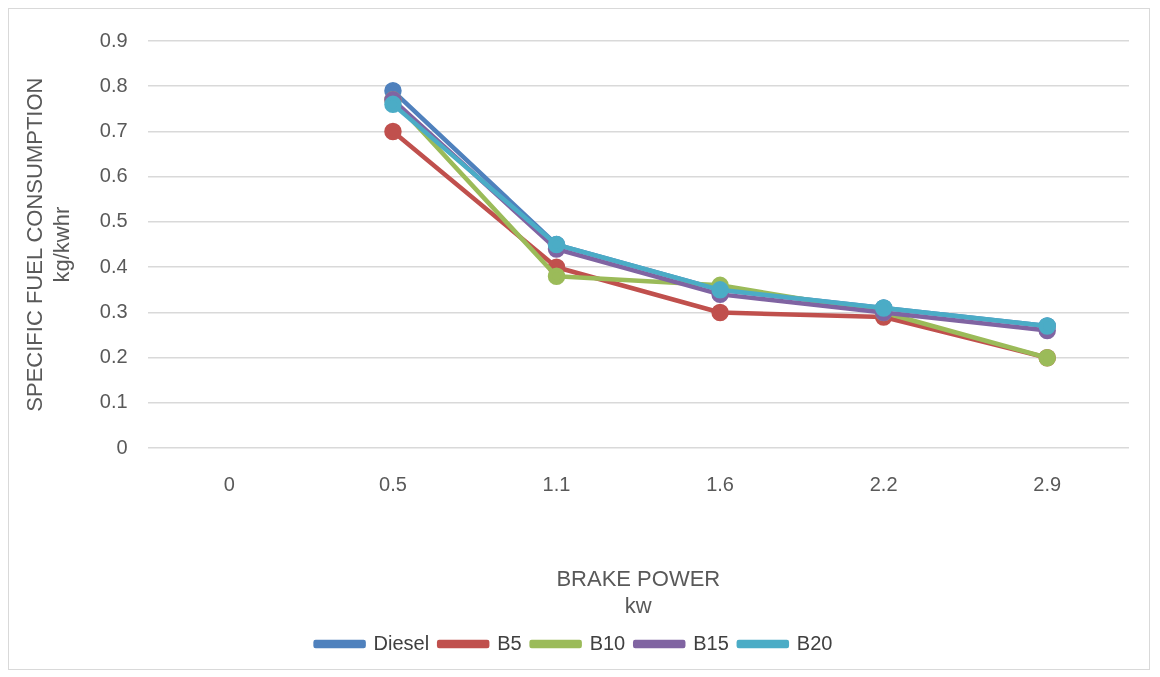 The image size is (1160, 677). Describe the element at coordinates (48, 244) in the screenshot. I see `y-axis-title: SPECIFIC FUEL CONSUMPTION kg/kwhr` at that location.